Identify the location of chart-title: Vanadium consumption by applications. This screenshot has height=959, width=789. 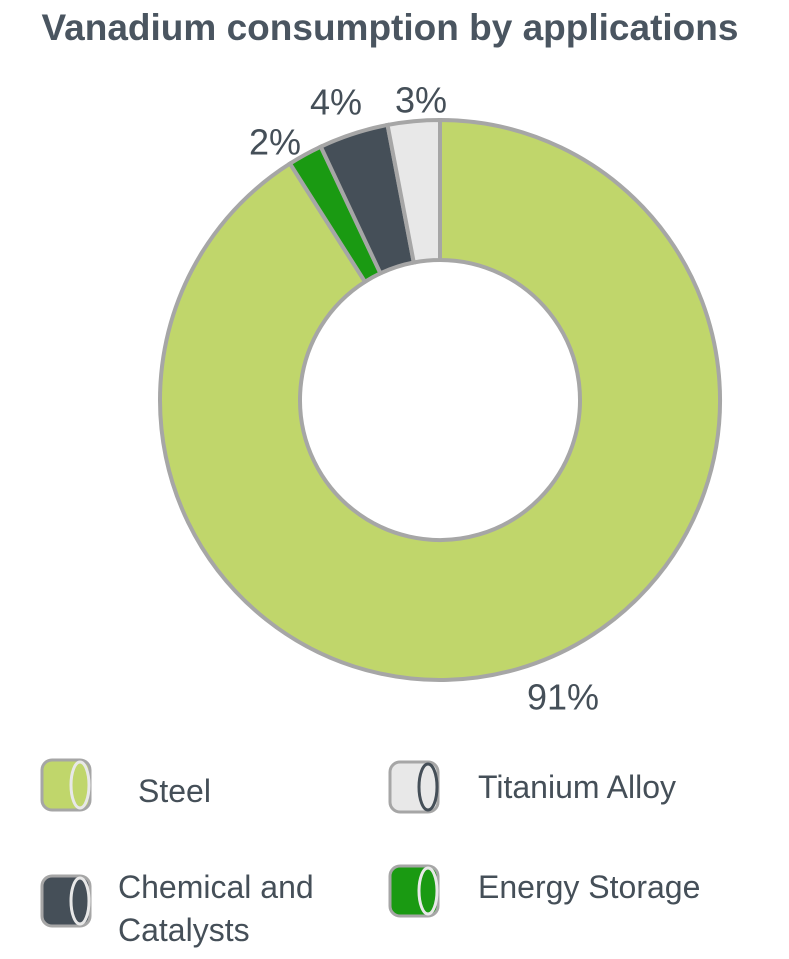
(390, 27).